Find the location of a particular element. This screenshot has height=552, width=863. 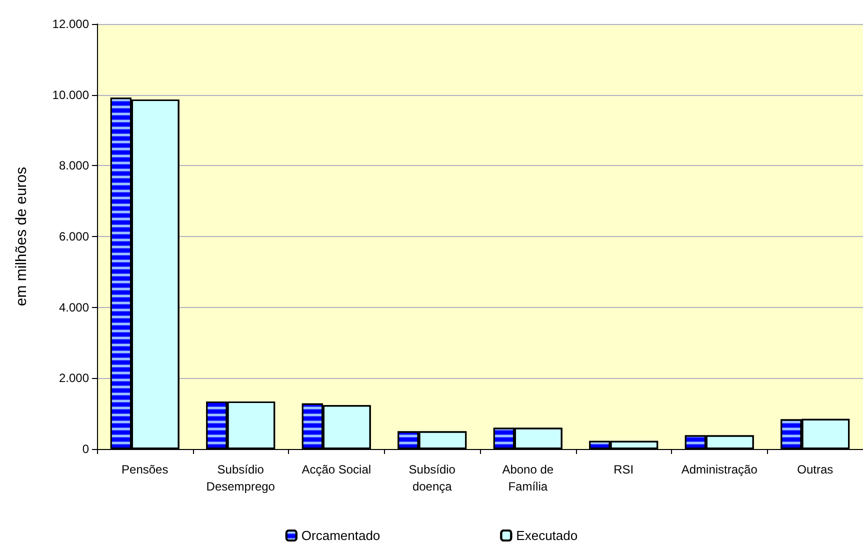

x-tick-label: Administração is located at coordinates (719, 469).